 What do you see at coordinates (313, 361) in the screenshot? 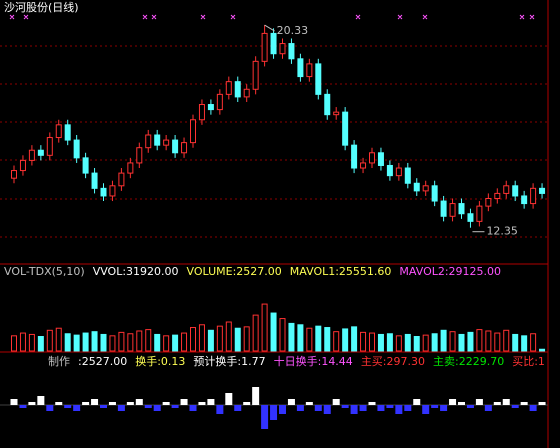
I see `indicator-label: 十日换手:14.44` at bounding box center [313, 361].